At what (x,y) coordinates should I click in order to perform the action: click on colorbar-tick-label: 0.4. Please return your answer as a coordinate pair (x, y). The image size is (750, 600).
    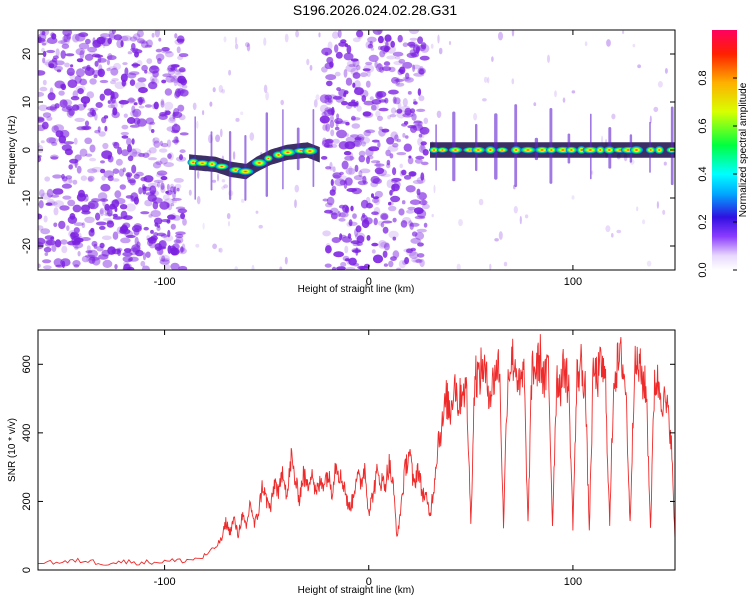
    Looking at the image, I should click on (703, 173).